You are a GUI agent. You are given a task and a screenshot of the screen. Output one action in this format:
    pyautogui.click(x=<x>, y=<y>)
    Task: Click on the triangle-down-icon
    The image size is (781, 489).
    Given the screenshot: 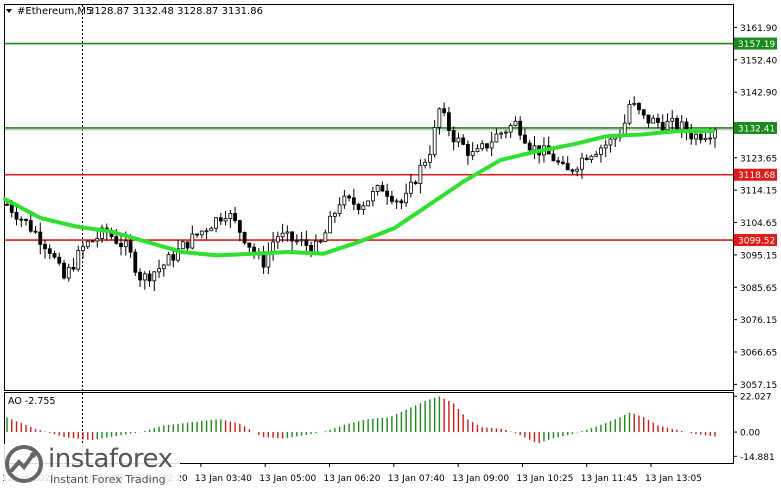 What is the action you would take?
    pyautogui.click(x=9, y=11)
    